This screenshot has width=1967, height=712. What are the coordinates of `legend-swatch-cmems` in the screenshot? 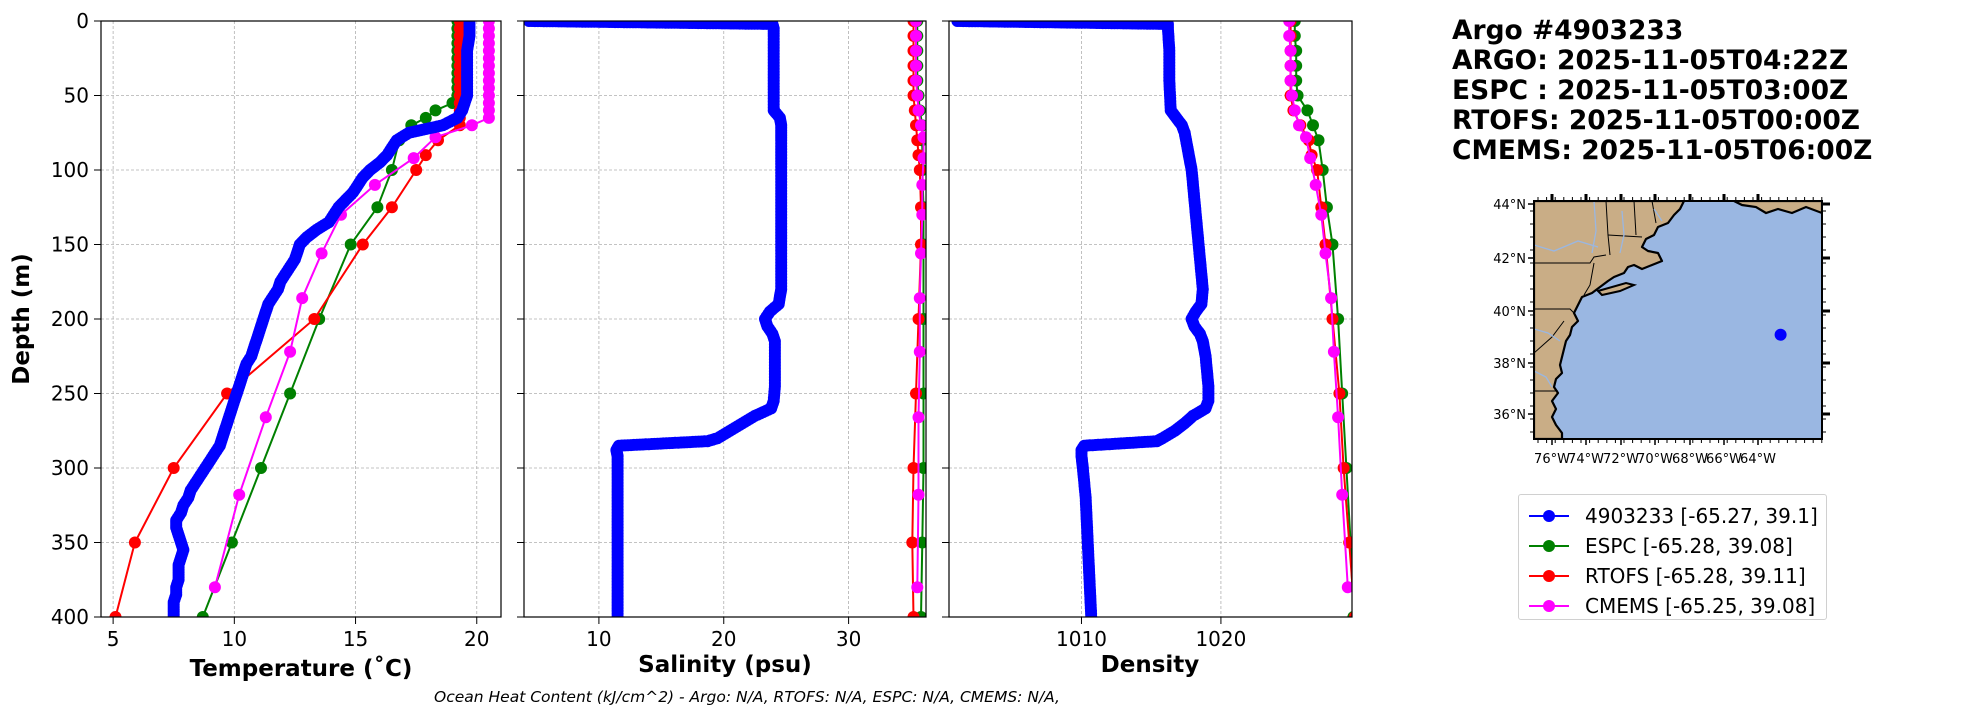 It's located at (1549, 606).